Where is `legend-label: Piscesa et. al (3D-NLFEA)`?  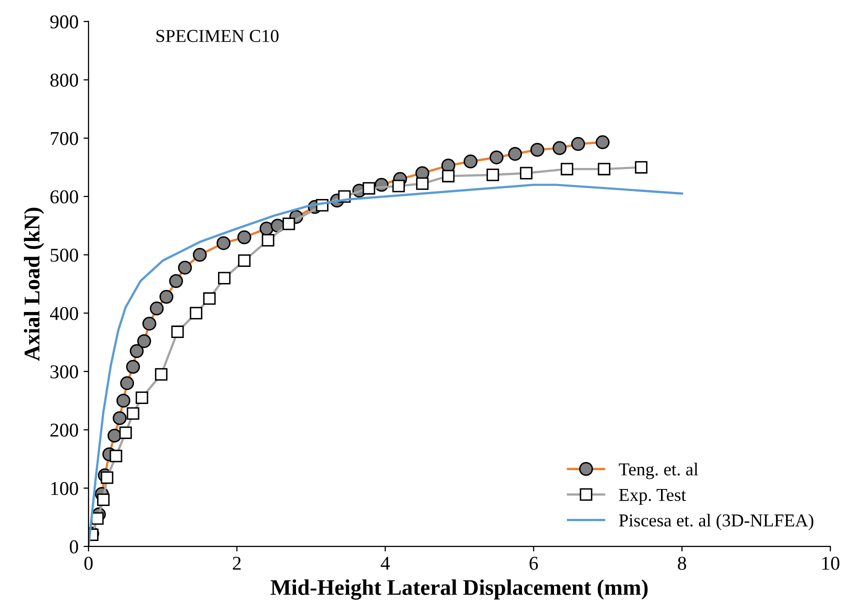
legend-label: Piscesa et. al (3D-NLFEA) is located at coordinates (716, 522).